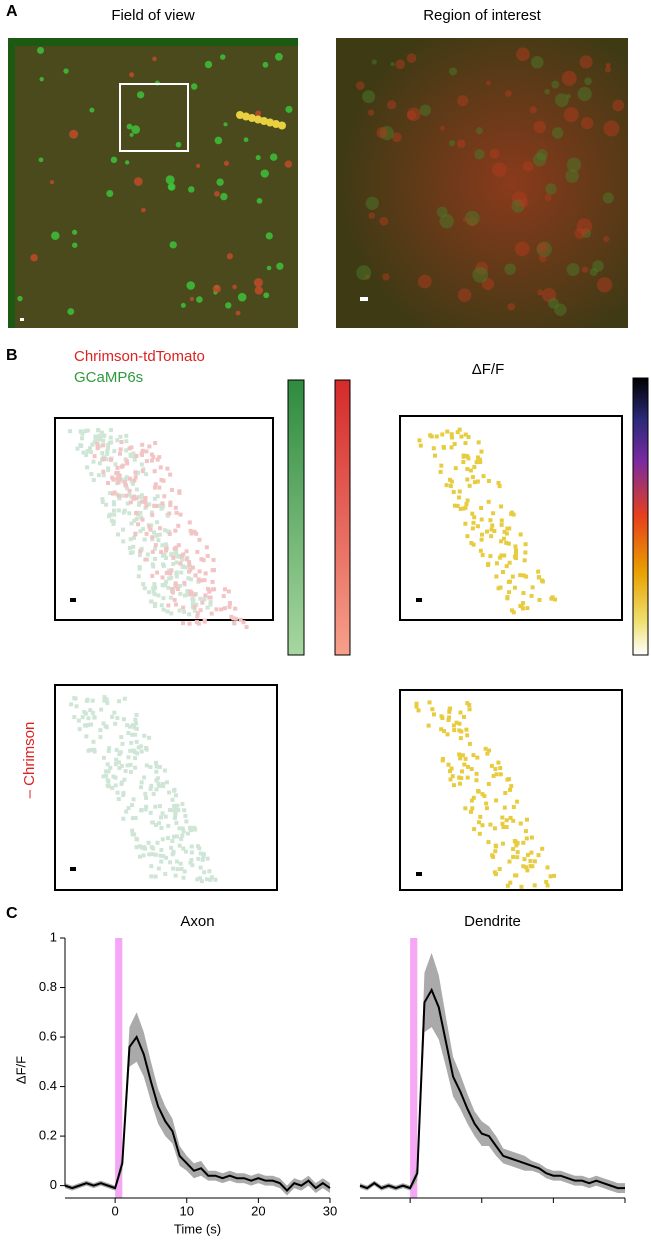 Image resolution: width=651 pixels, height=1246 pixels. What do you see at coordinates (155, 181) in the screenshot?
I see `cells` at bounding box center [155, 181].